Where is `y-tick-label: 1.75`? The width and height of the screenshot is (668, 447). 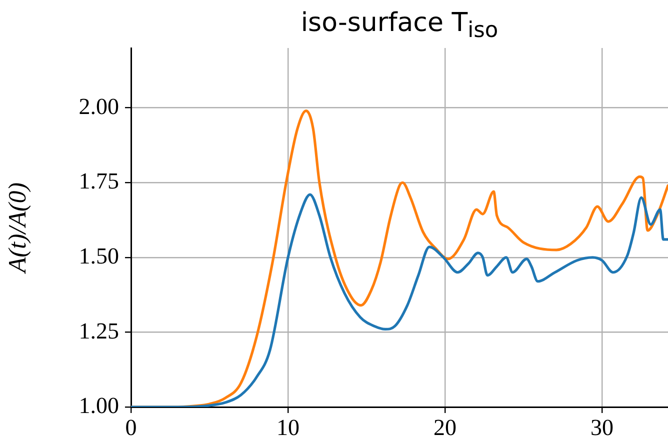 y-tick-label: 1.75 is located at coordinates (98, 181).